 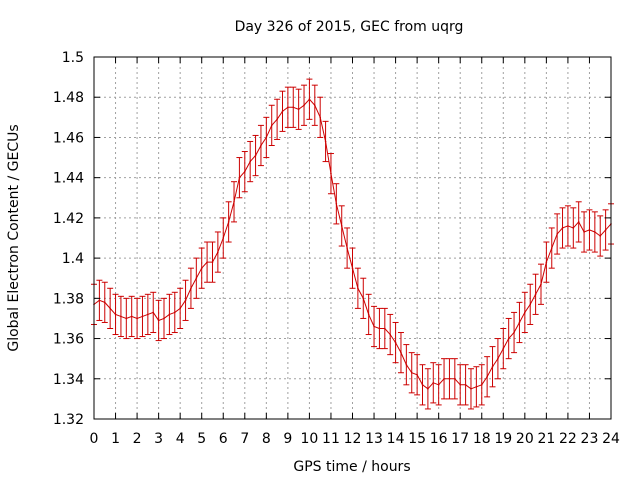 What do you see at coordinates (94, 439) in the screenshot?
I see `x-tick-label: 0` at bounding box center [94, 439].